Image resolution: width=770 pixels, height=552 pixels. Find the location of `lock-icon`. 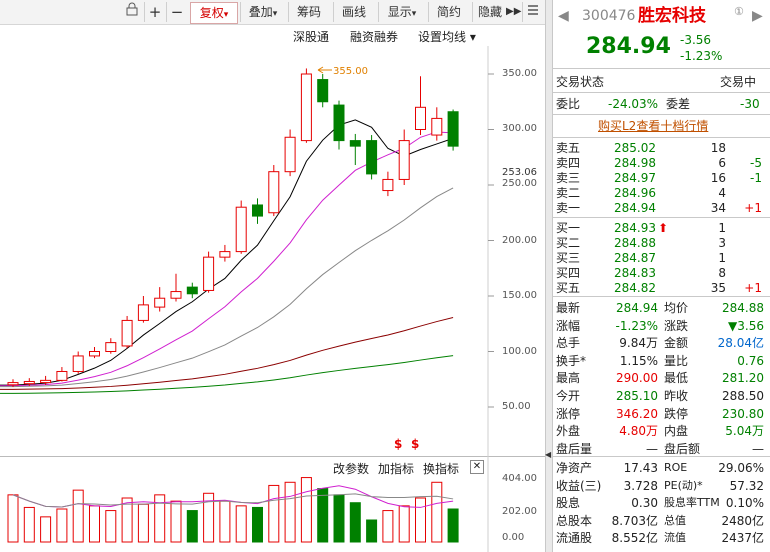

lock-icon is located at coordinates (132, 12).